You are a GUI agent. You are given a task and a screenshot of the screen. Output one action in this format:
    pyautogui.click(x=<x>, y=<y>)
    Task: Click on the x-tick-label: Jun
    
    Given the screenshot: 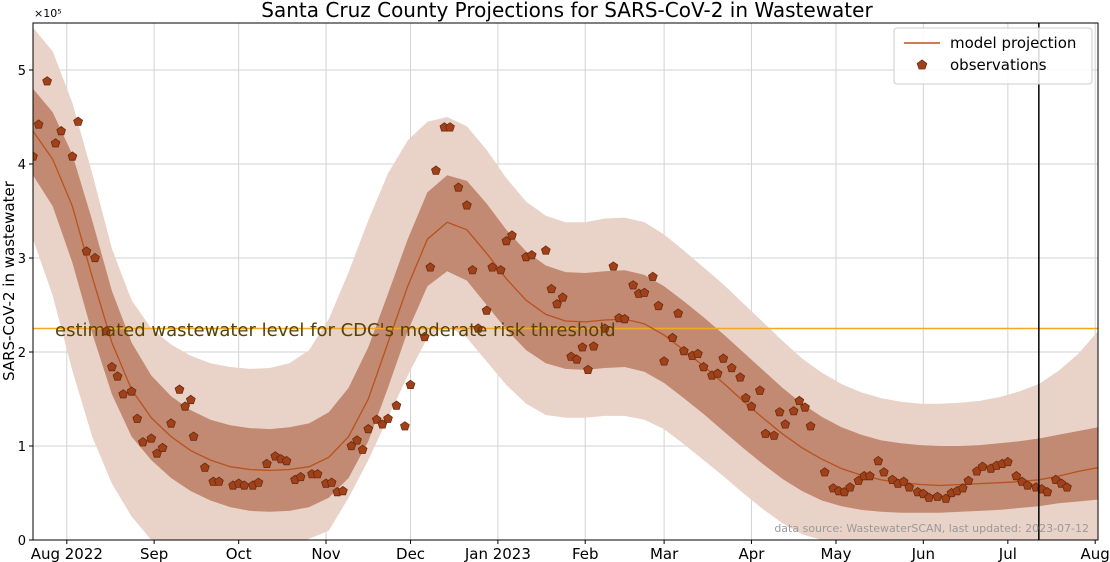 What is the action you would take?
    pyautogui.click(x=923, y=553)
    